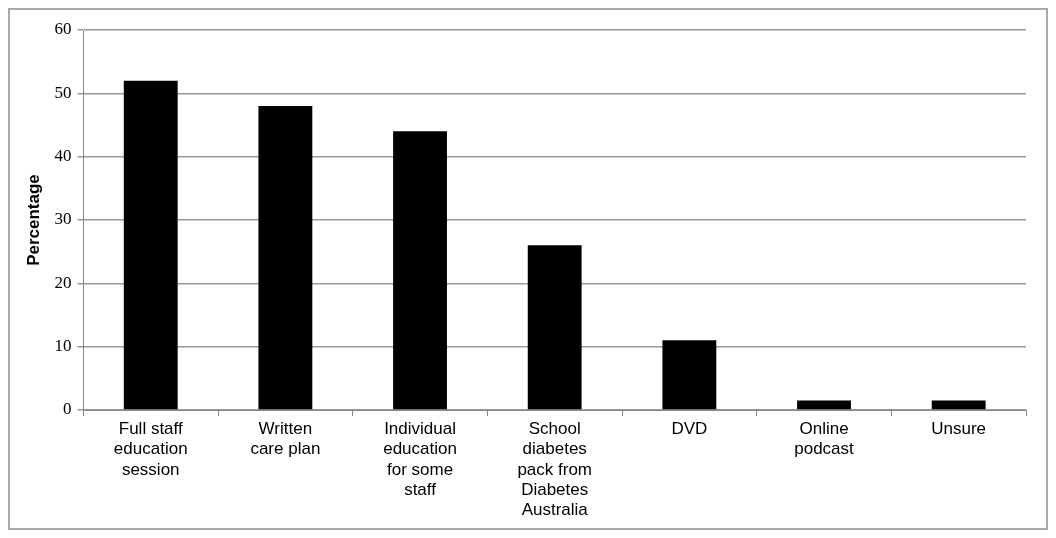 Image resolution: width=1056 pixels, height=538 pixels. What do you see at coordinates (63, 346) in the screenshot?
I see `y-tick-label: 10` at bounding box center [63, 346].